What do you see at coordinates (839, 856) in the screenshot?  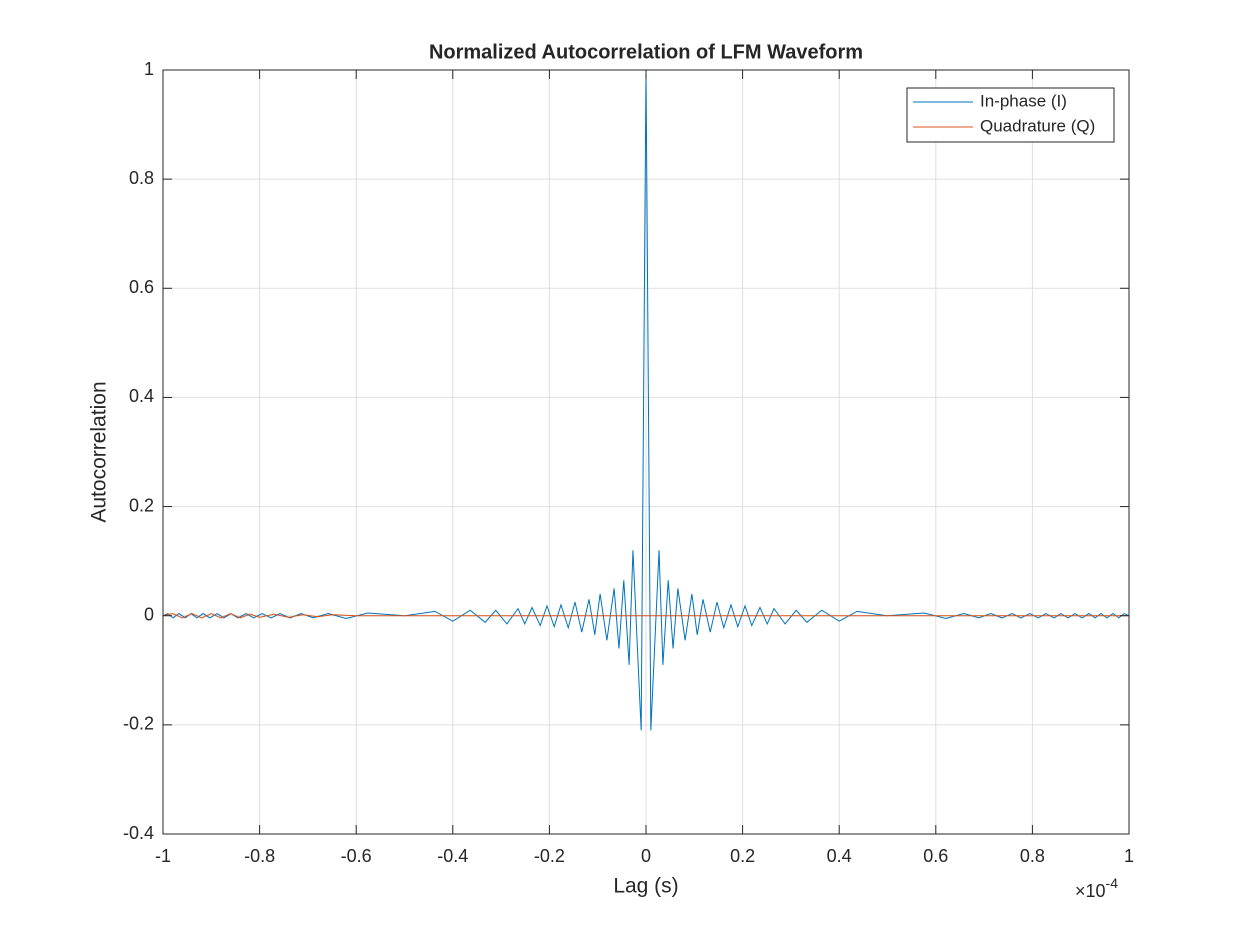 I see `x-tick-label: 0.4` at bounding box center [839, 856].